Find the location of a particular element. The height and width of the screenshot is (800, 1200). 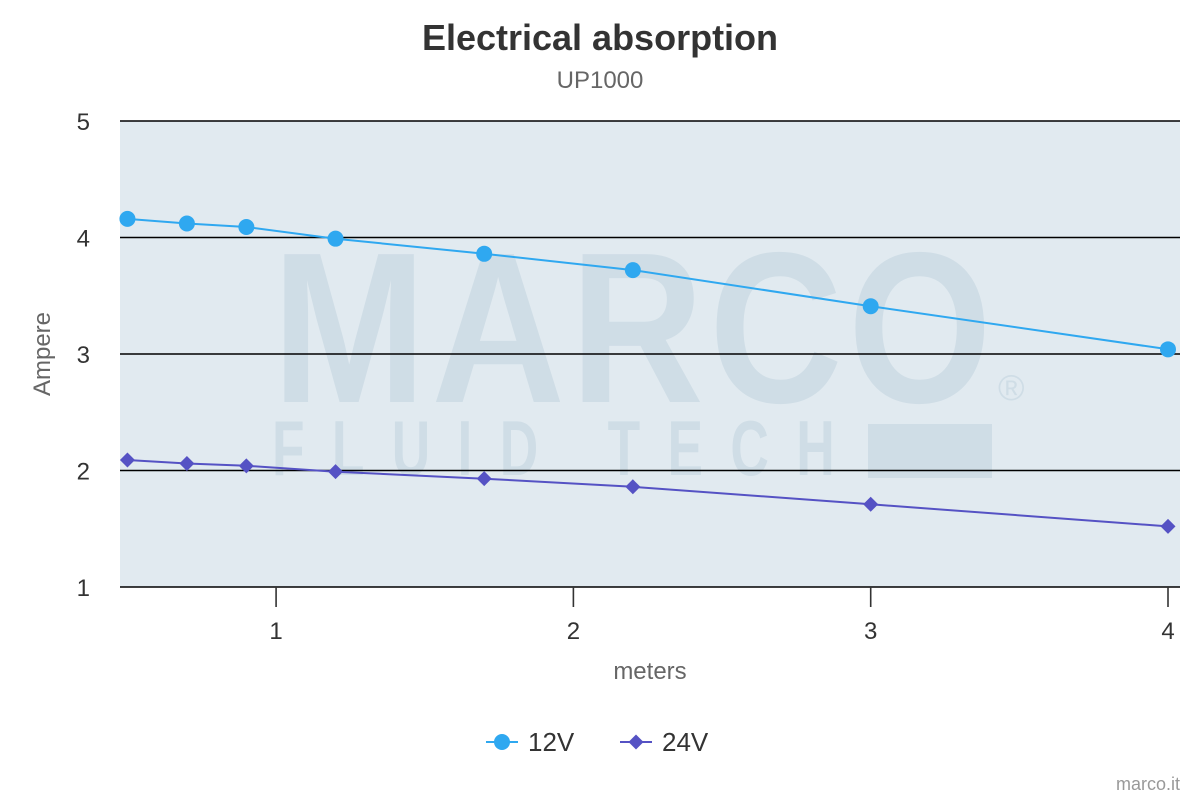

y-tick-label: 3 is located at coordinates (83, 355).